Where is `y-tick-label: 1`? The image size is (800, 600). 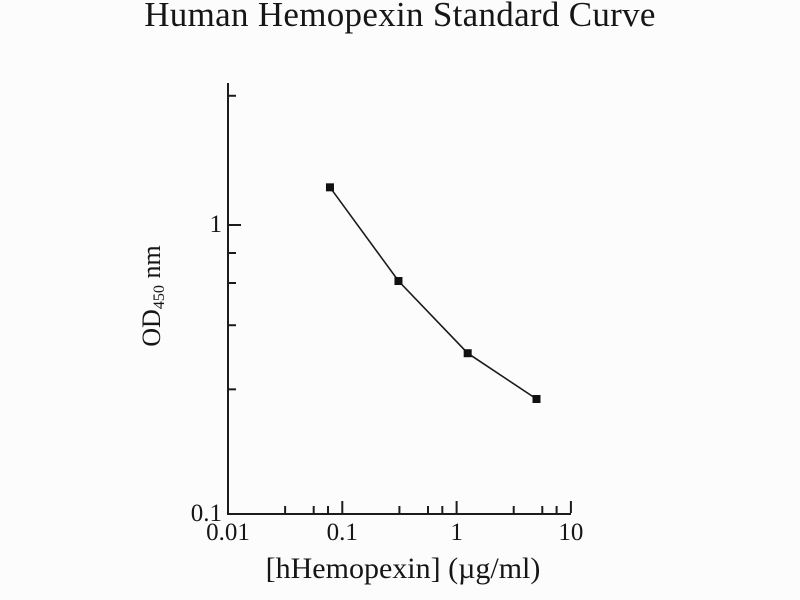
y-tick-label: 1 is located at coordinates (216, 224).